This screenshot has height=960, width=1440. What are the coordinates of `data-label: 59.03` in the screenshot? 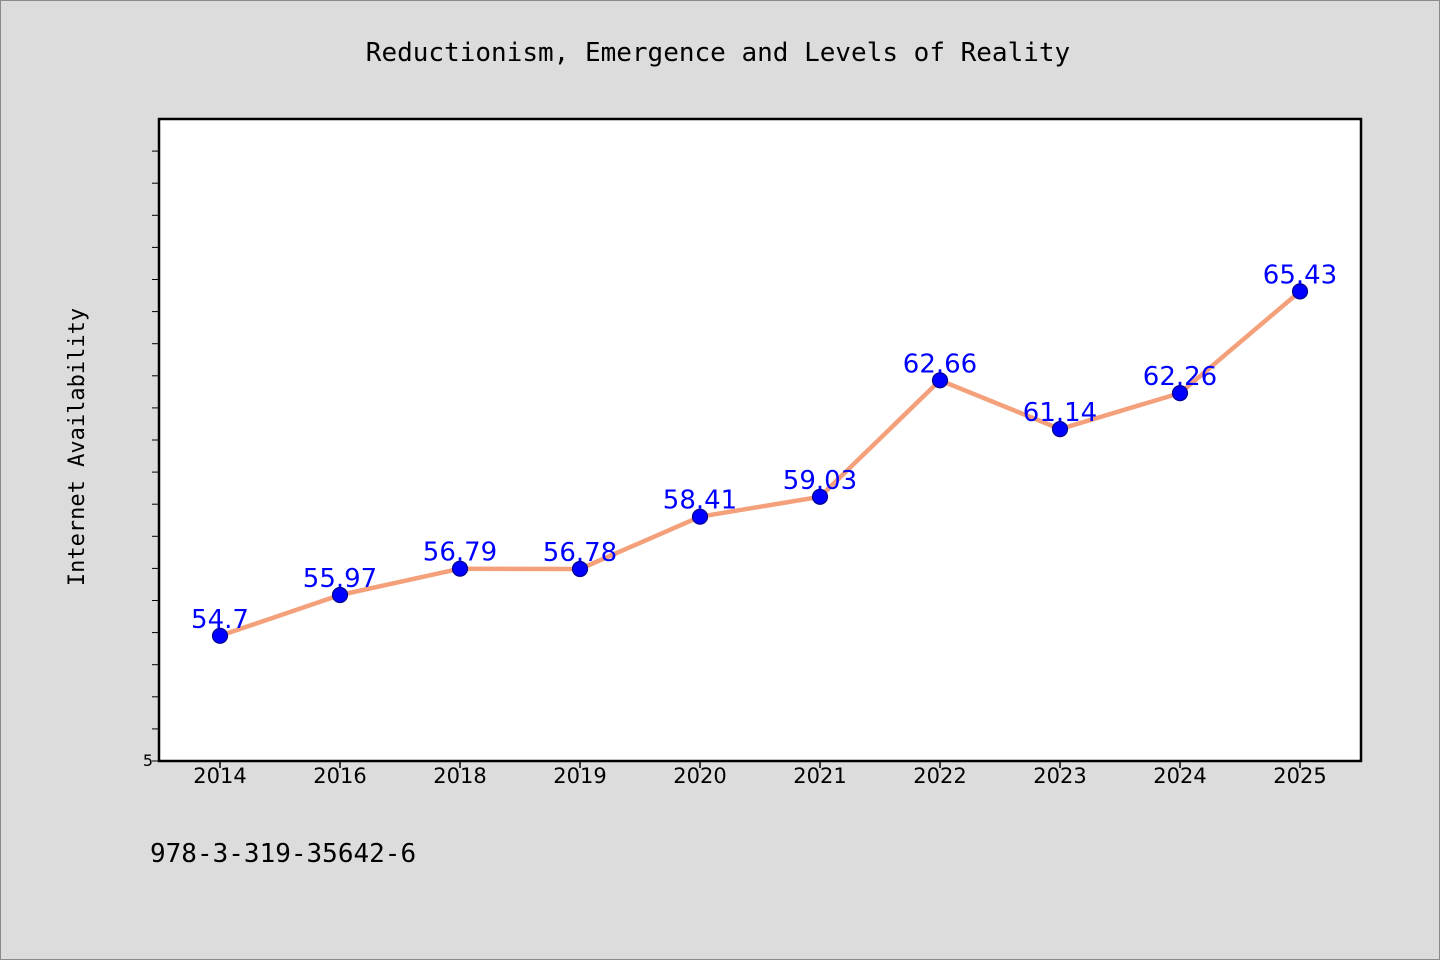 It's located at (820, 481).